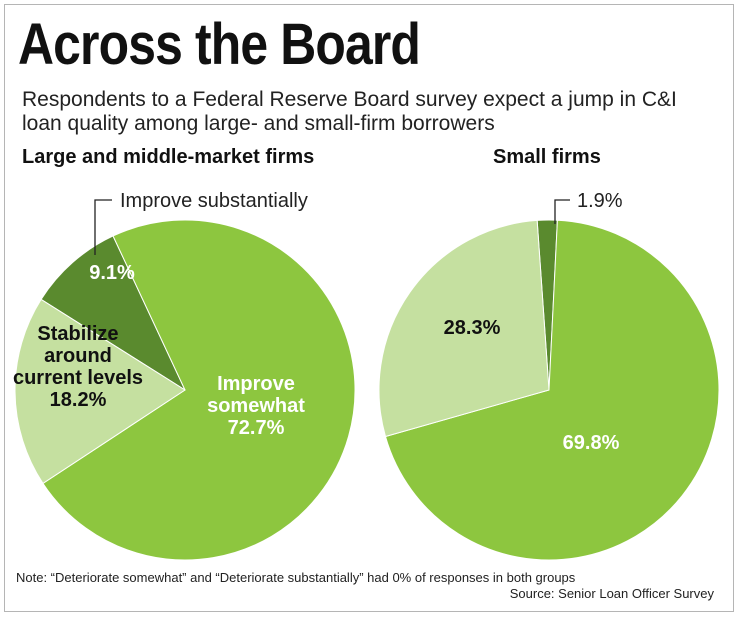 The image size is (740, 618). Describe the element at coordinates (611, 593) in the screenshot. I see `source-credit: Source: Senior Loan Officer Survey` at that location.